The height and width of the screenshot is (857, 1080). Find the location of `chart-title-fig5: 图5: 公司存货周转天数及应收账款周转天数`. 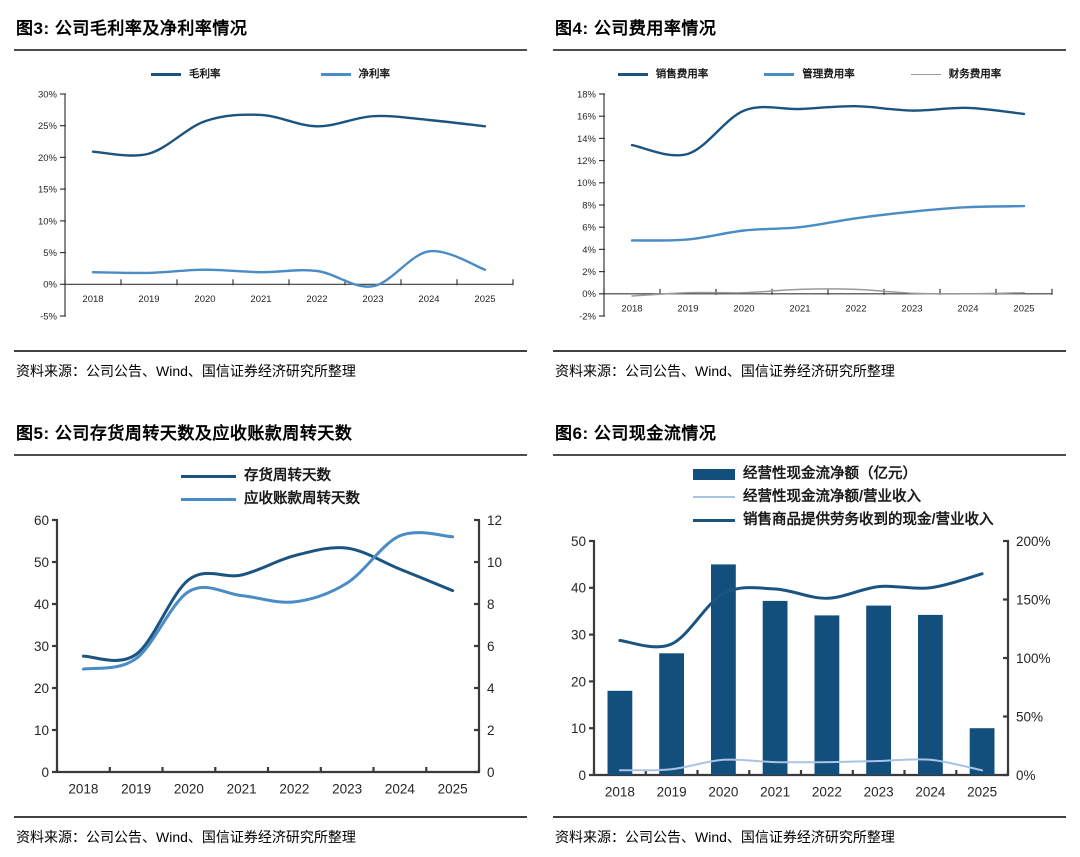

chart-title-fig5: 图5: 公司存货周转天数及应收账款周转天数 is located at coordinates (270, 434).